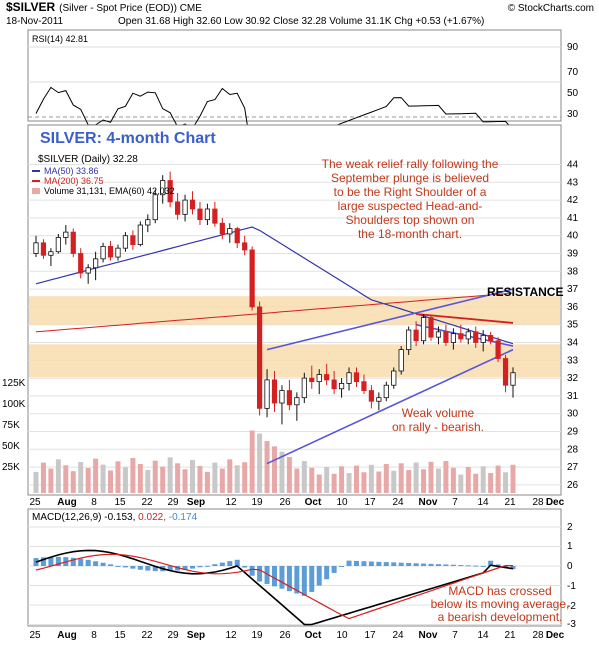 The height and width of the screenshot is (648, 599). What do you see at coordinates (294, 361) in the screenshot?
I see `price-band` at bounding box center [294, 361].